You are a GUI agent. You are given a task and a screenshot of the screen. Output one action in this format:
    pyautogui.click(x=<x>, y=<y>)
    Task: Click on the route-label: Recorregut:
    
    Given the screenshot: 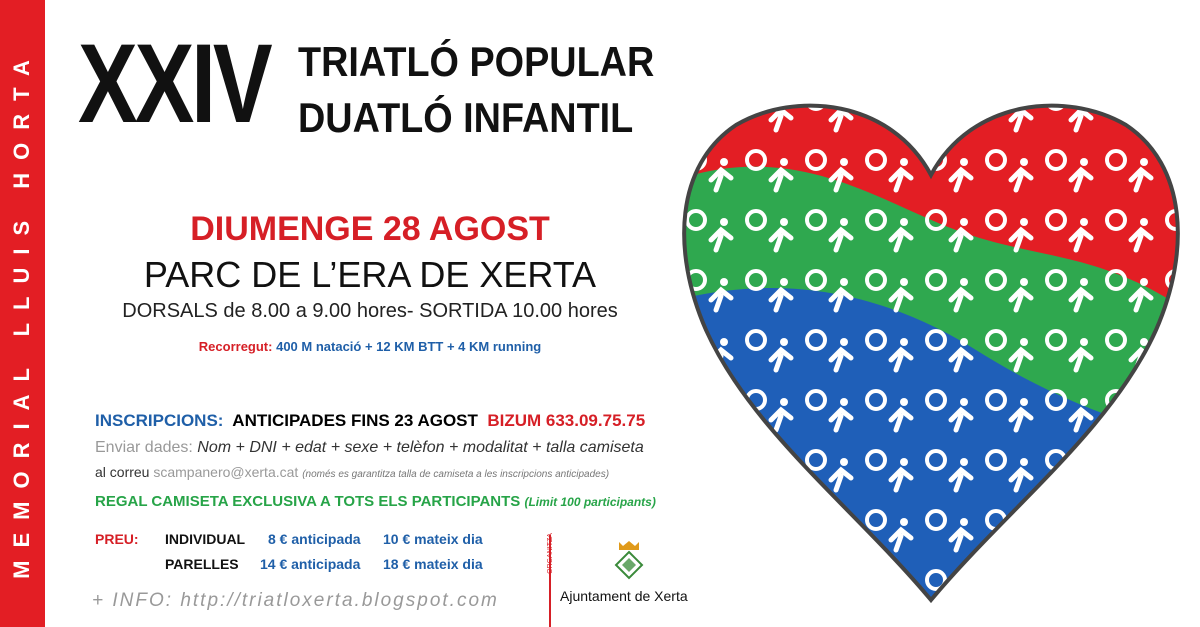 What is the action you would take?
    pyautogui.click(x=235, y=346)
    